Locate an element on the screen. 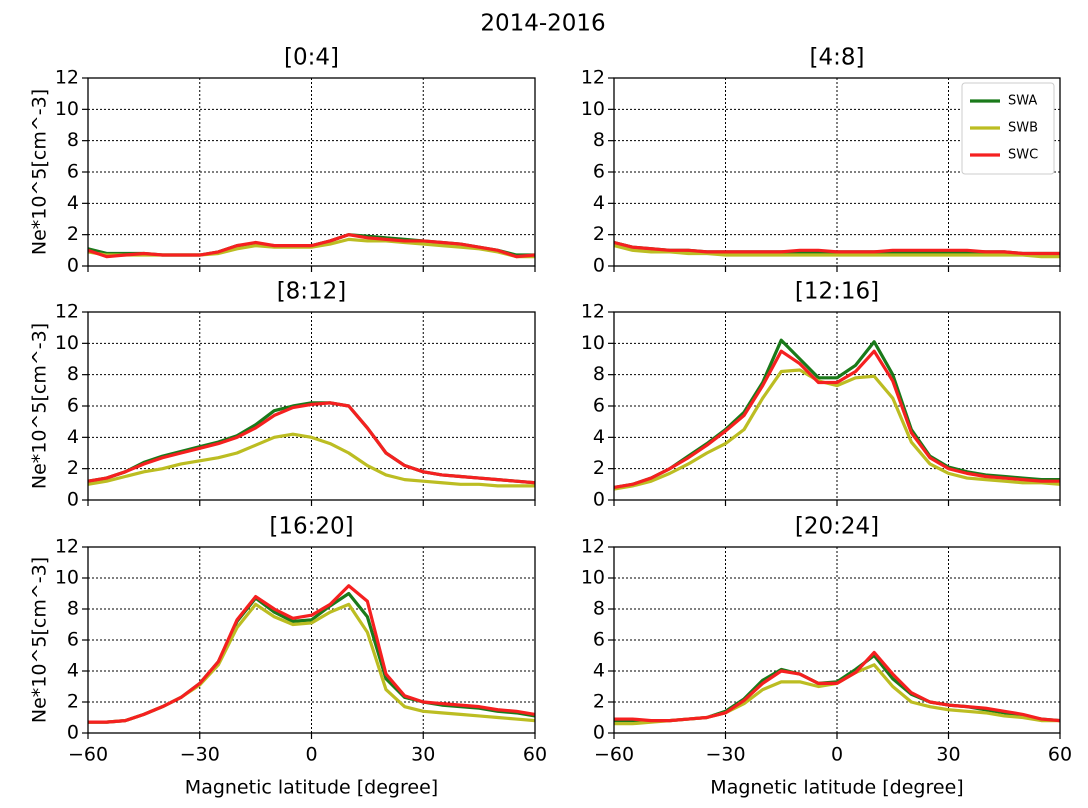 The height and width of the screenshot is (808, 1088). panel-title: [20:24] is located at coordinates (837, 527).